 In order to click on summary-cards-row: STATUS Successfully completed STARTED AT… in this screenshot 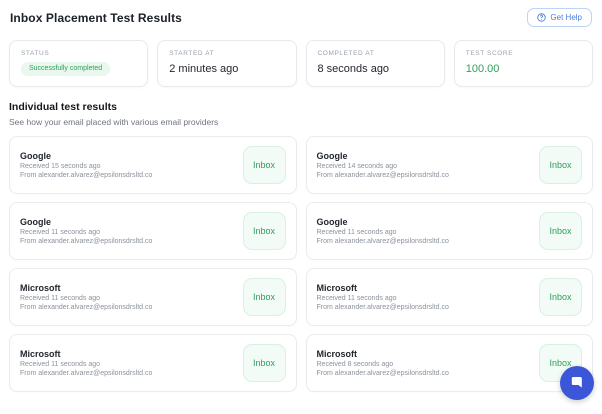, I will do `click(301, 63)`.